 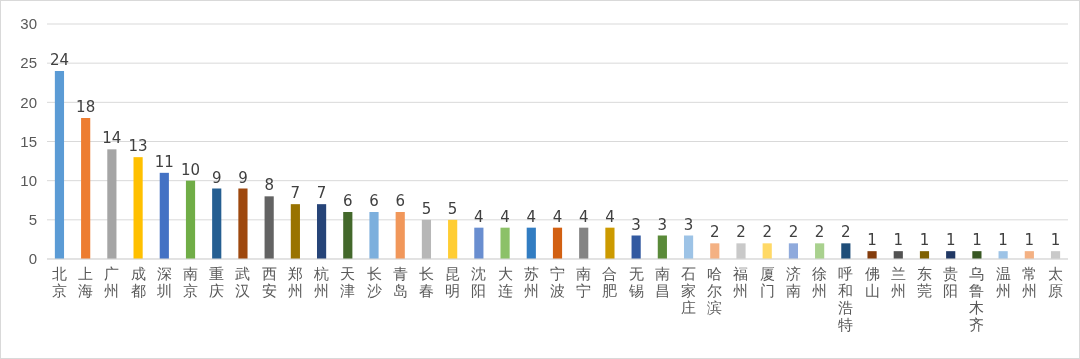 What do you see at coordinates (269, 282) in the screenshot?
I see `x-tick-label: 西安` at bounding box center [269, 282].